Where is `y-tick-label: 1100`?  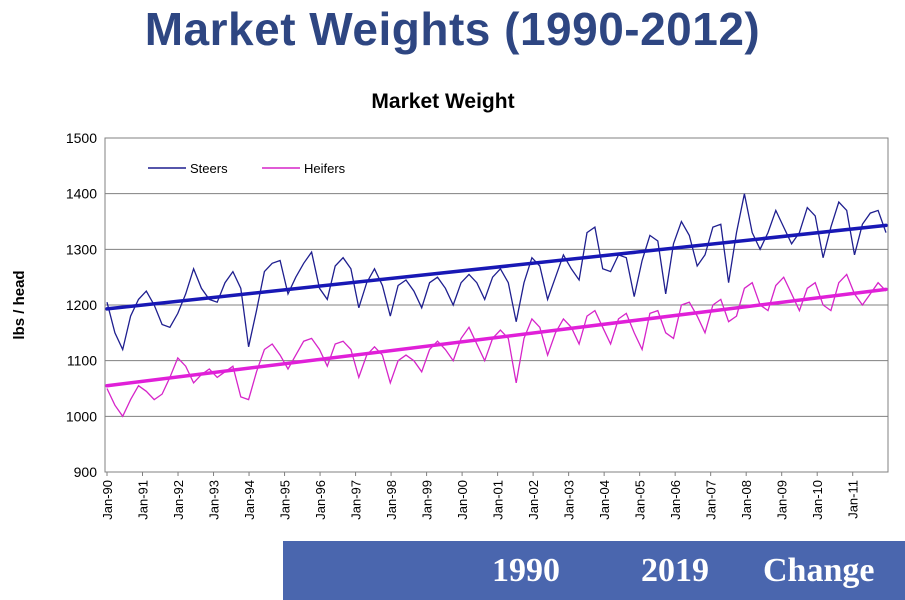 y-tick-label: 1100 is located at coordinates (82, 361).